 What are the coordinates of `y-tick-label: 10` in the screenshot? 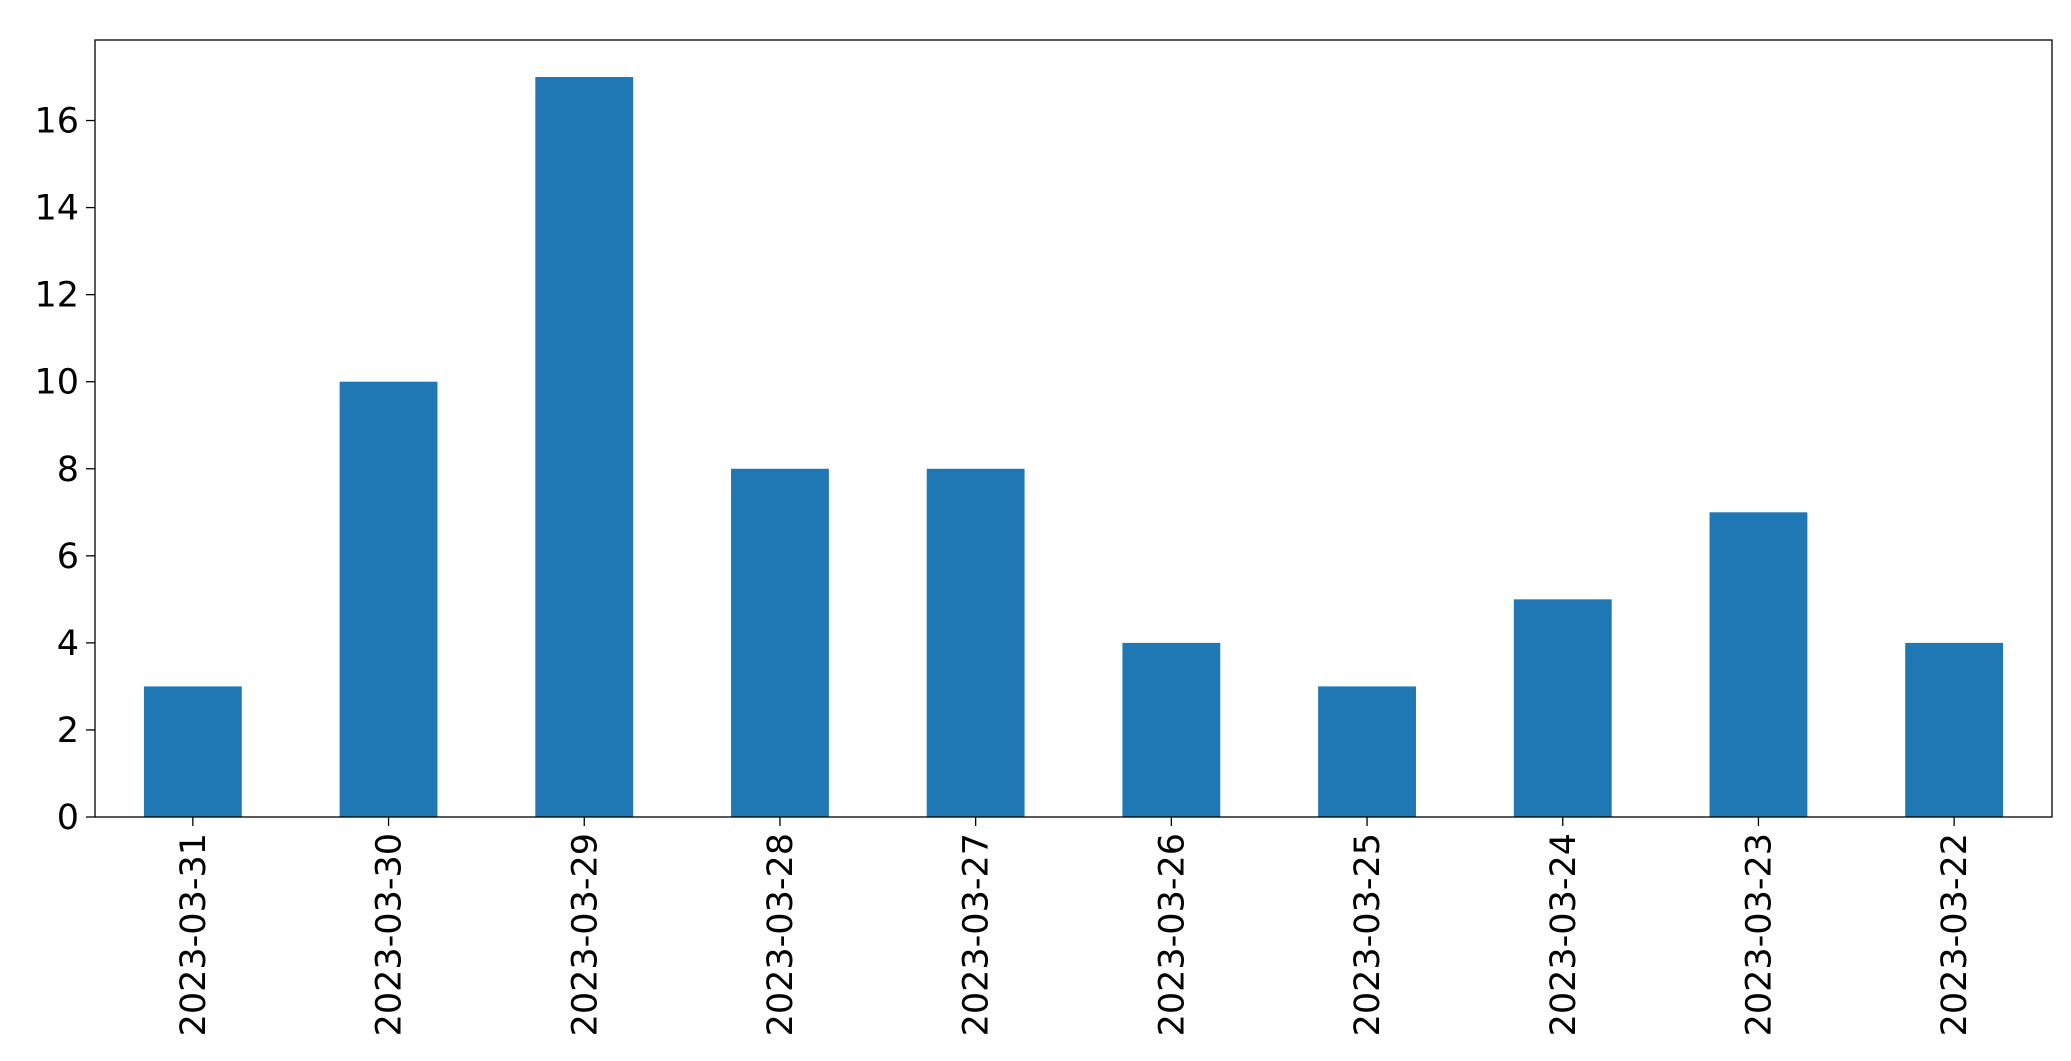 It's located at (56, 383).